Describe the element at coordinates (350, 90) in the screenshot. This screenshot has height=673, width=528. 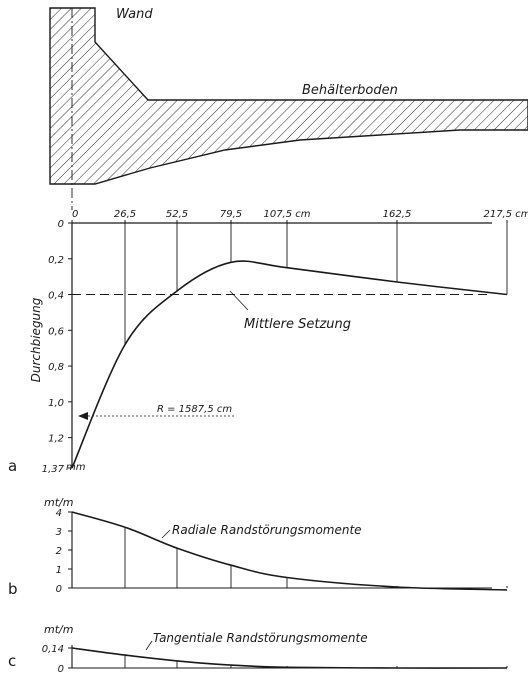
I see `floor-label: Behälterboden` at that location.